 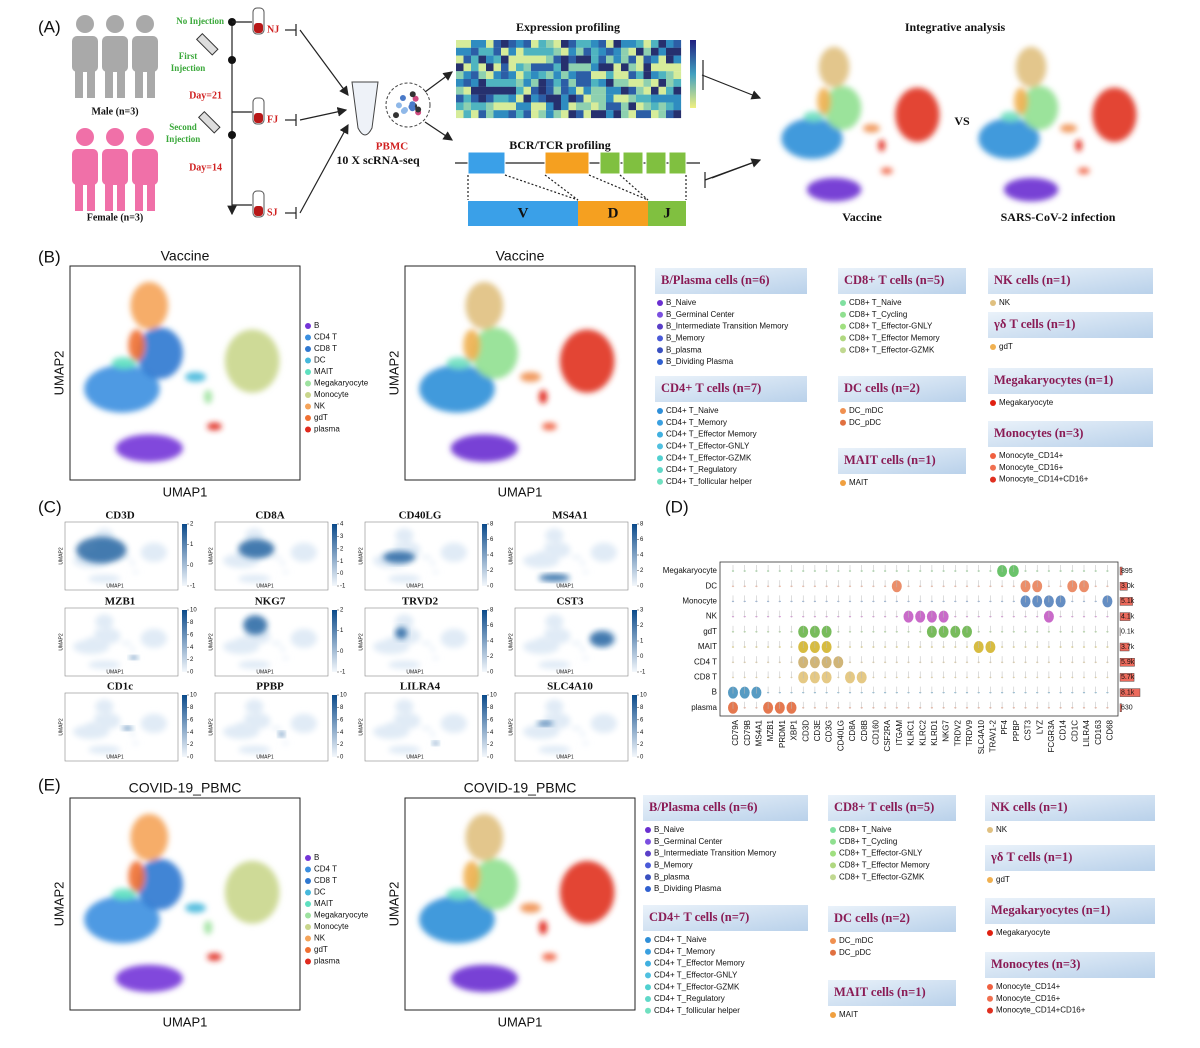 What do you see at coordinates (492, 708) in the screenshot?
I see `colorbar-tick-label: 8` at bounding box center [492, 708].